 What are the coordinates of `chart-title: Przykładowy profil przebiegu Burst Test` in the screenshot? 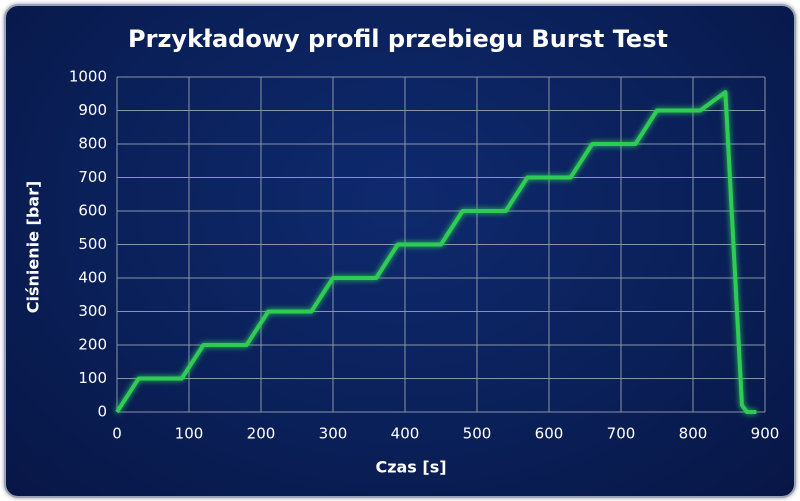 It's located at (398, 39).